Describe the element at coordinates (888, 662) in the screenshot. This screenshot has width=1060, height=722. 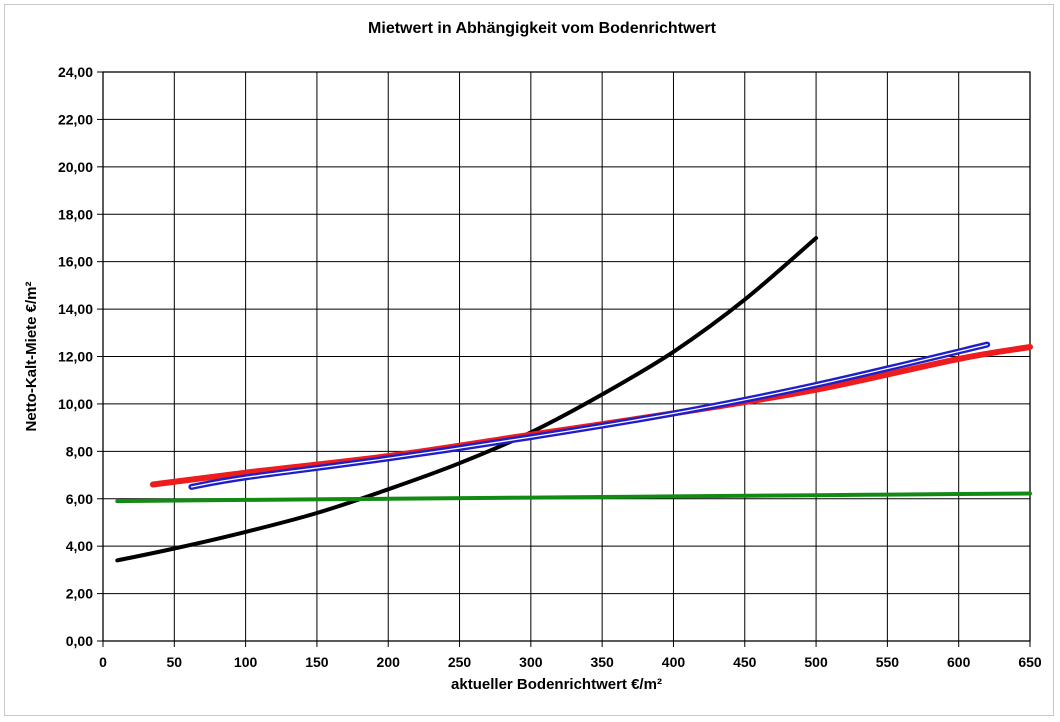
I see `x-tick-label: 550` at that location.